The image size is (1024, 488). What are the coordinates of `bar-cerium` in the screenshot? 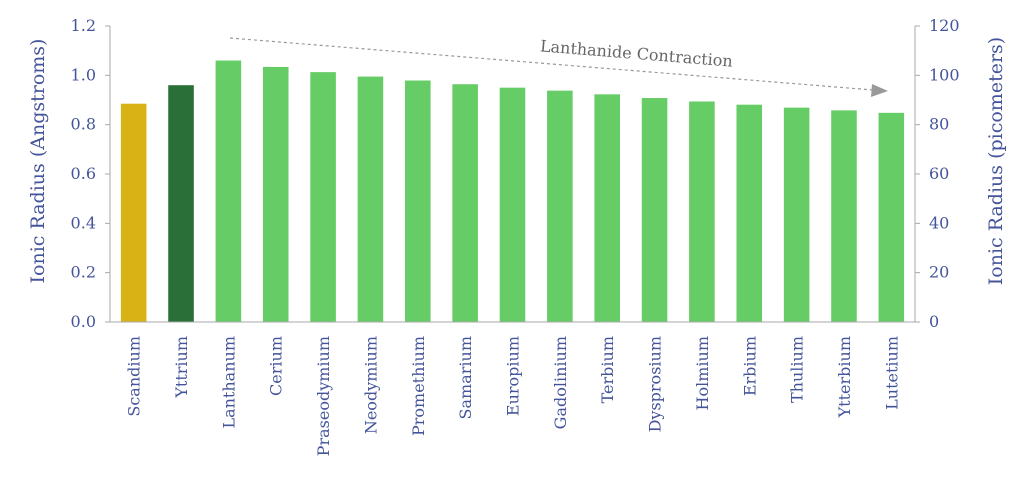 It's located at (275, 194).